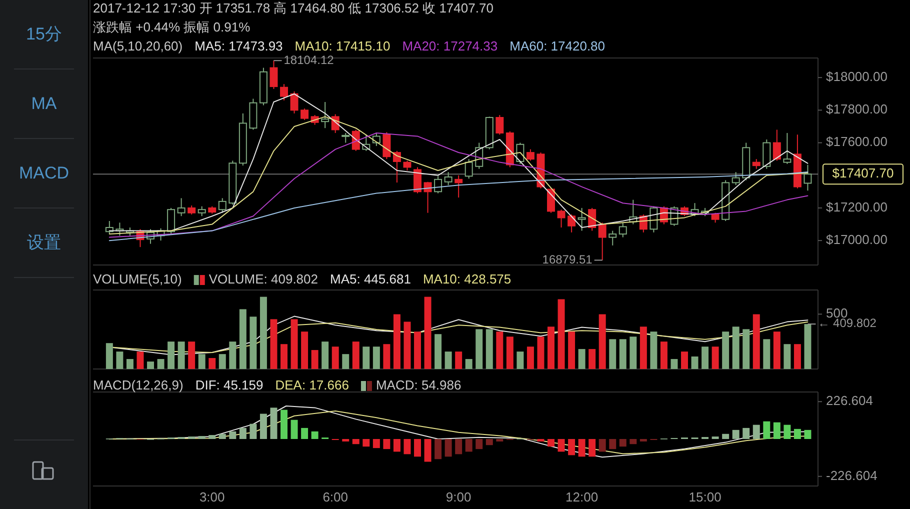 This screenshot has width=910, height=509. I want to click on legend-label: MACD: 54.986, so click(419, 384).